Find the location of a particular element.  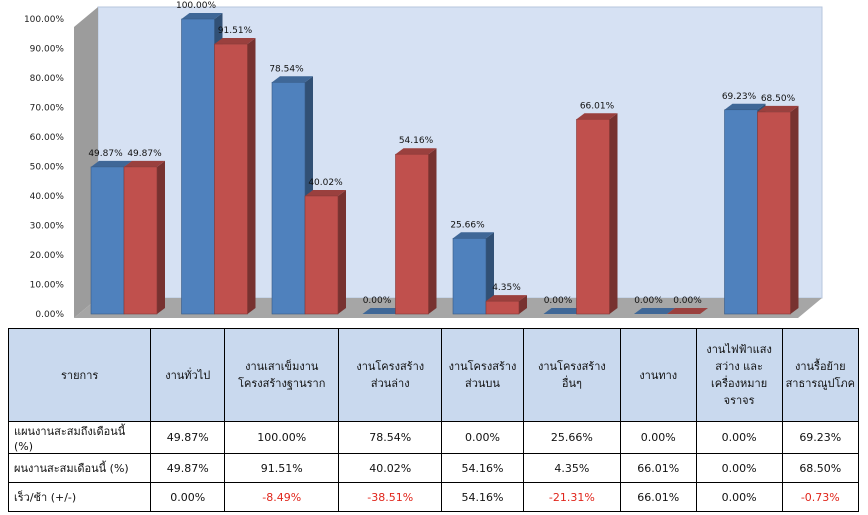

table-cell: 40.02% is located at coordinates (390, 468).